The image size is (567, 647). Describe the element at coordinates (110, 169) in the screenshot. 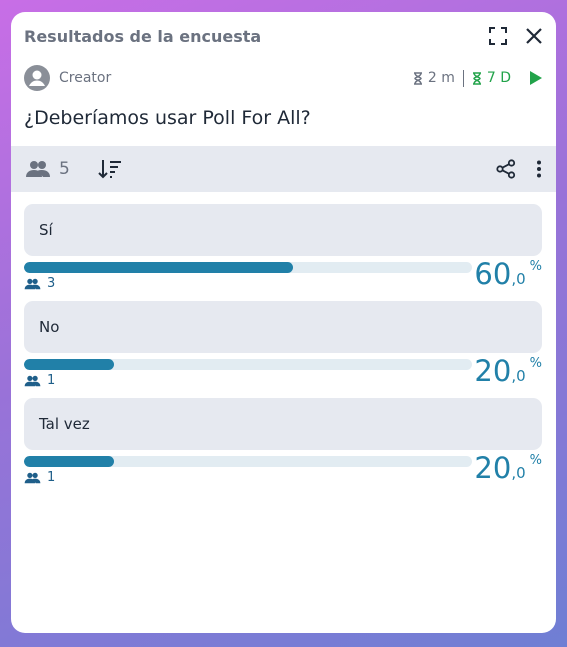

I see `sort-icon` at that location.